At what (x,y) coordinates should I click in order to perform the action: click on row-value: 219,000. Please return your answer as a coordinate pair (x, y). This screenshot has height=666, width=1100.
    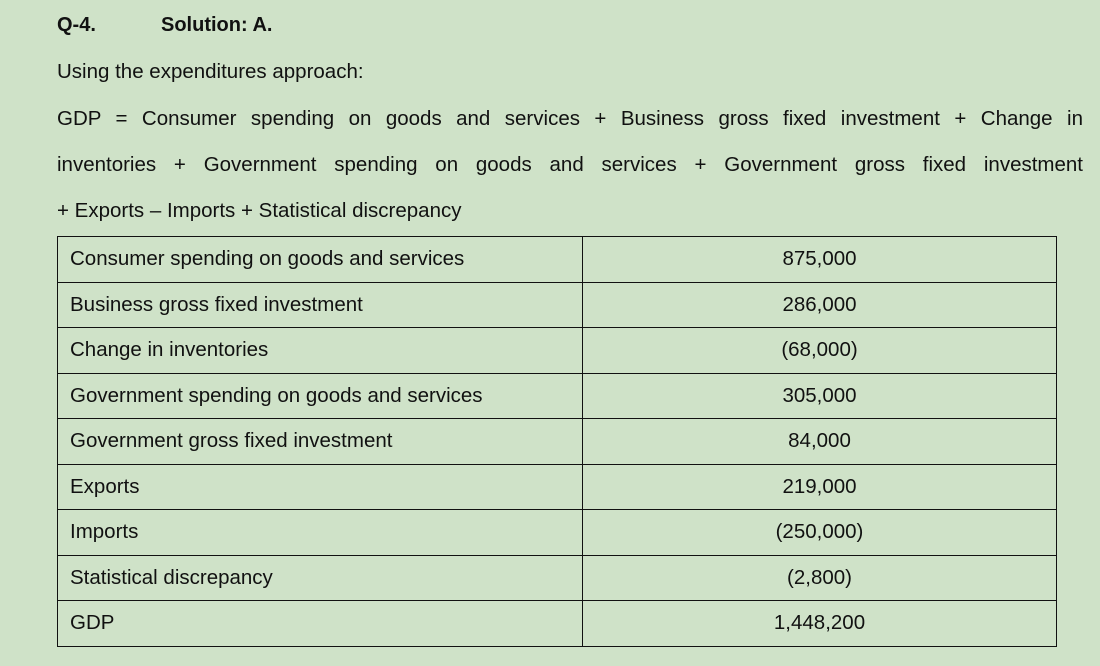
    Looking at the image, I should click on (819, 486).